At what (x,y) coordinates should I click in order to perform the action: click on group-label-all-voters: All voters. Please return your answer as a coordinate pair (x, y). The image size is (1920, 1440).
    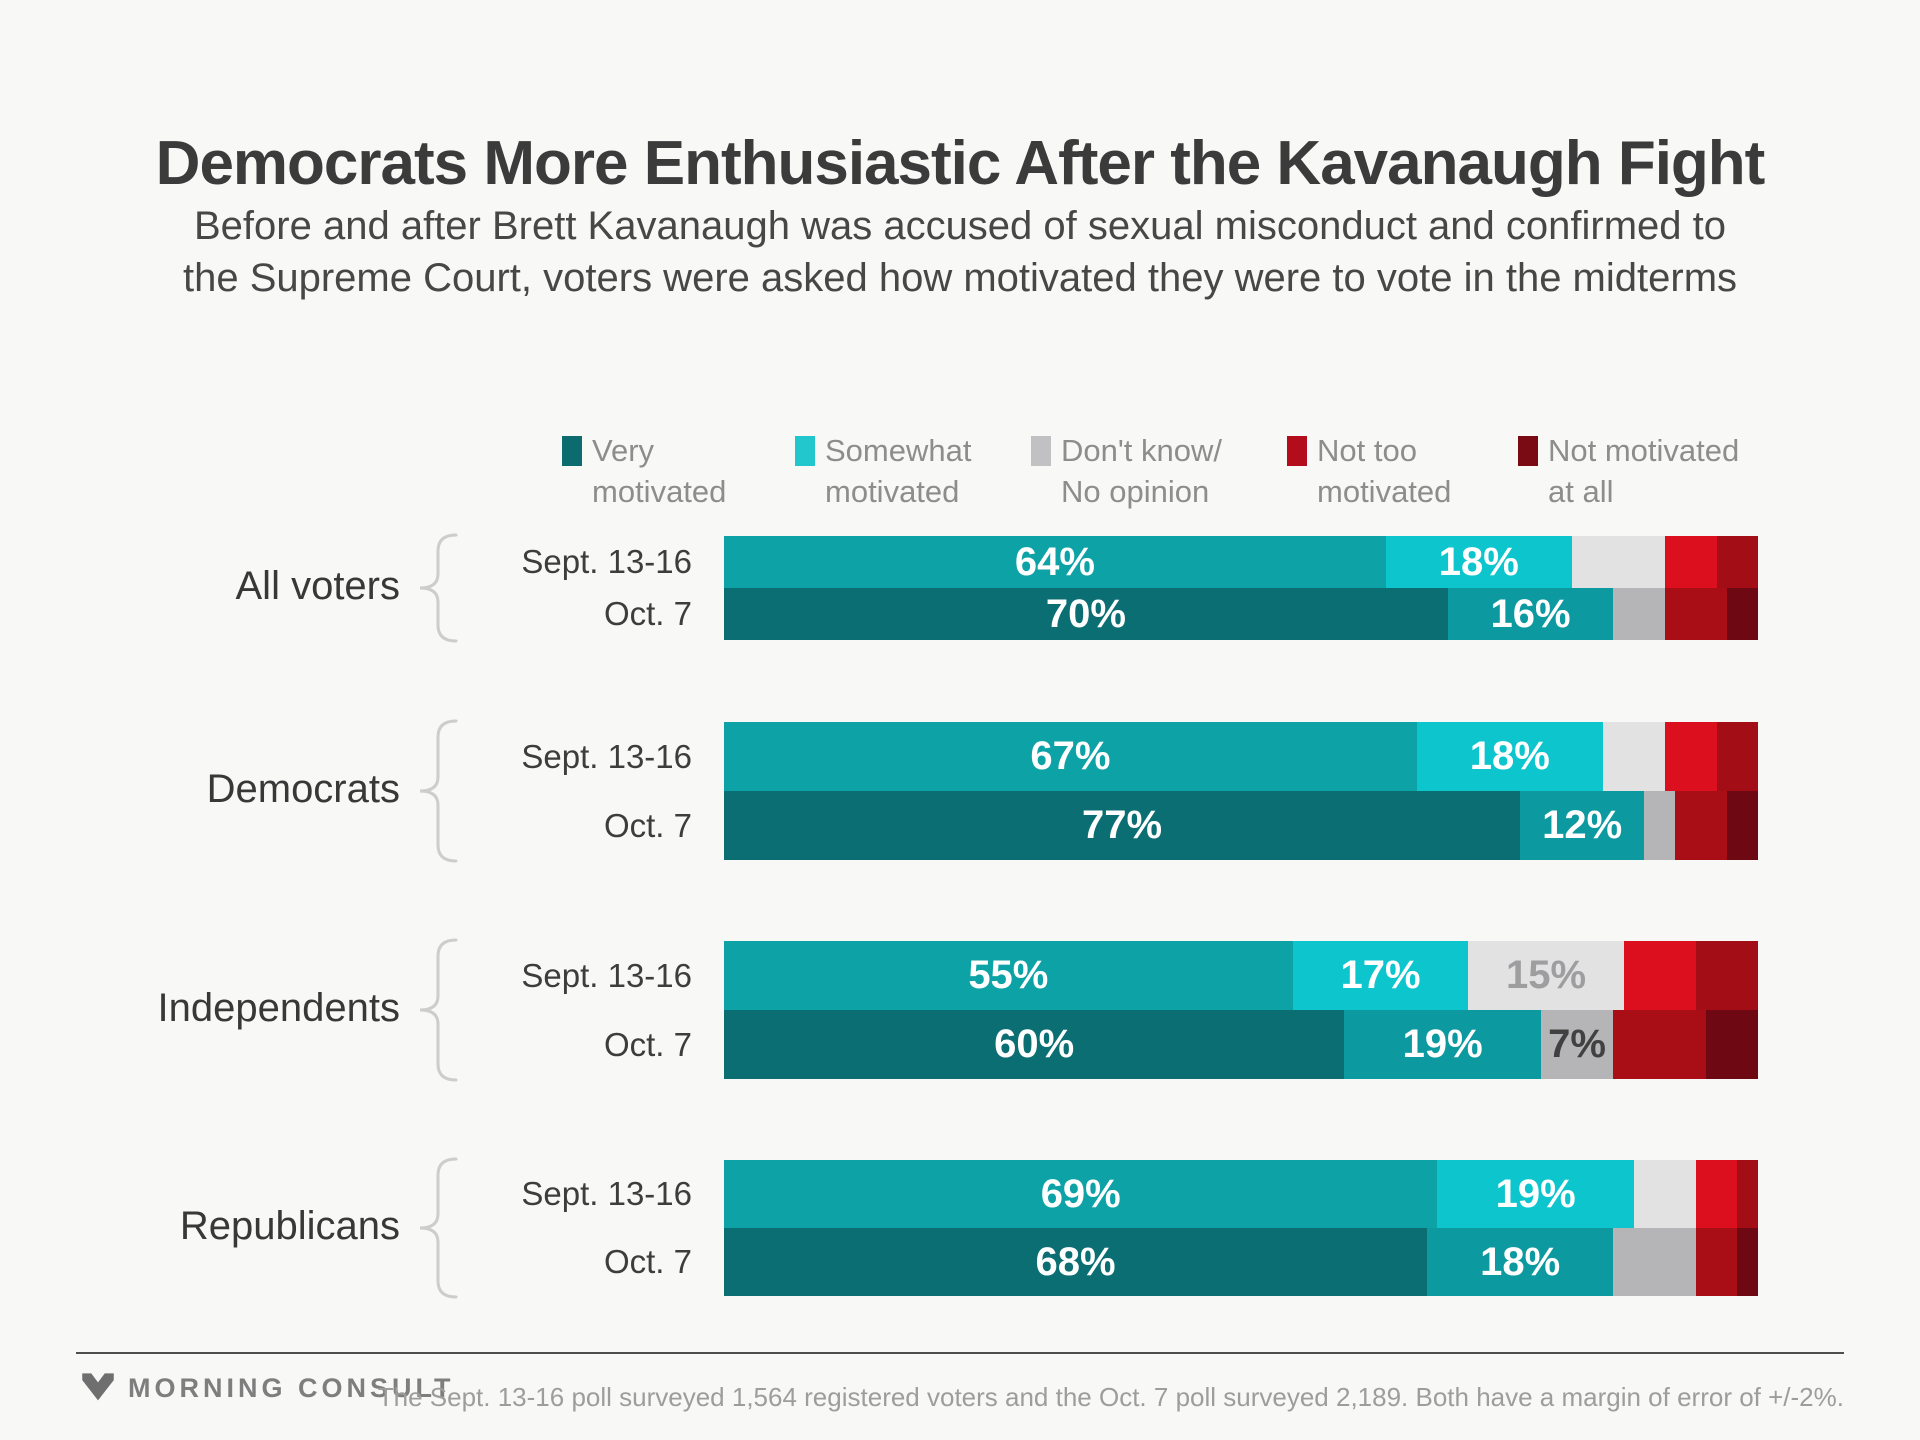
    Looking at the image, I should click on (318, 586).